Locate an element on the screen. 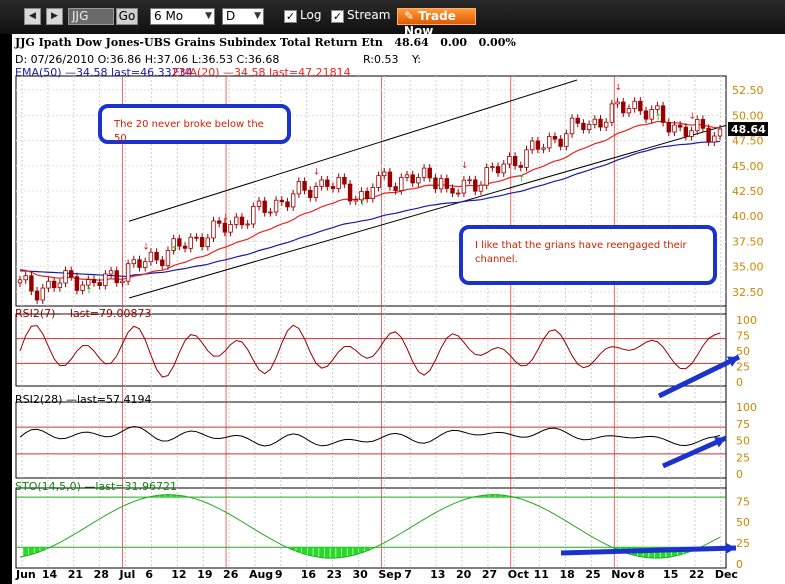  price-tick-label: 42.50 is located at coordinates (748, 191).